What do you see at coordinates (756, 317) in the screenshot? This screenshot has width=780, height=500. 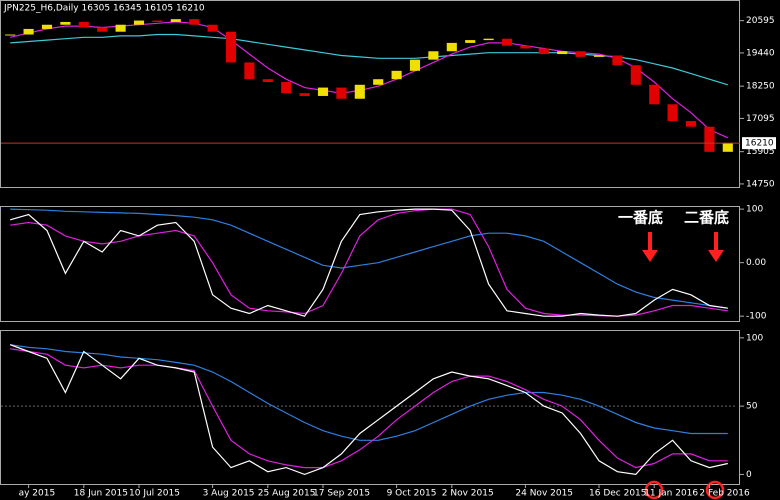 I see `y-tick-label: -100` at bounding box center [756, 317].